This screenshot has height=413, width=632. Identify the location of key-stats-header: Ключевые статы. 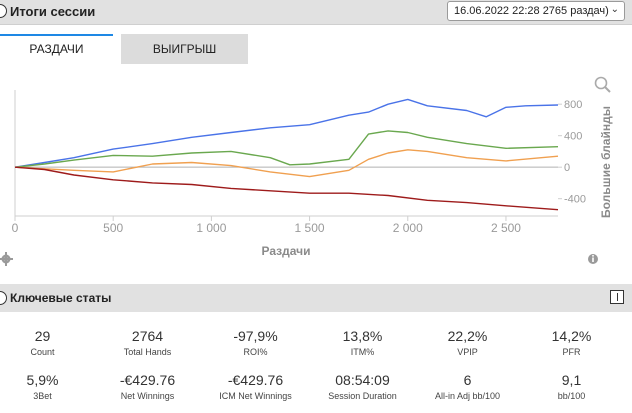
(316, 298).